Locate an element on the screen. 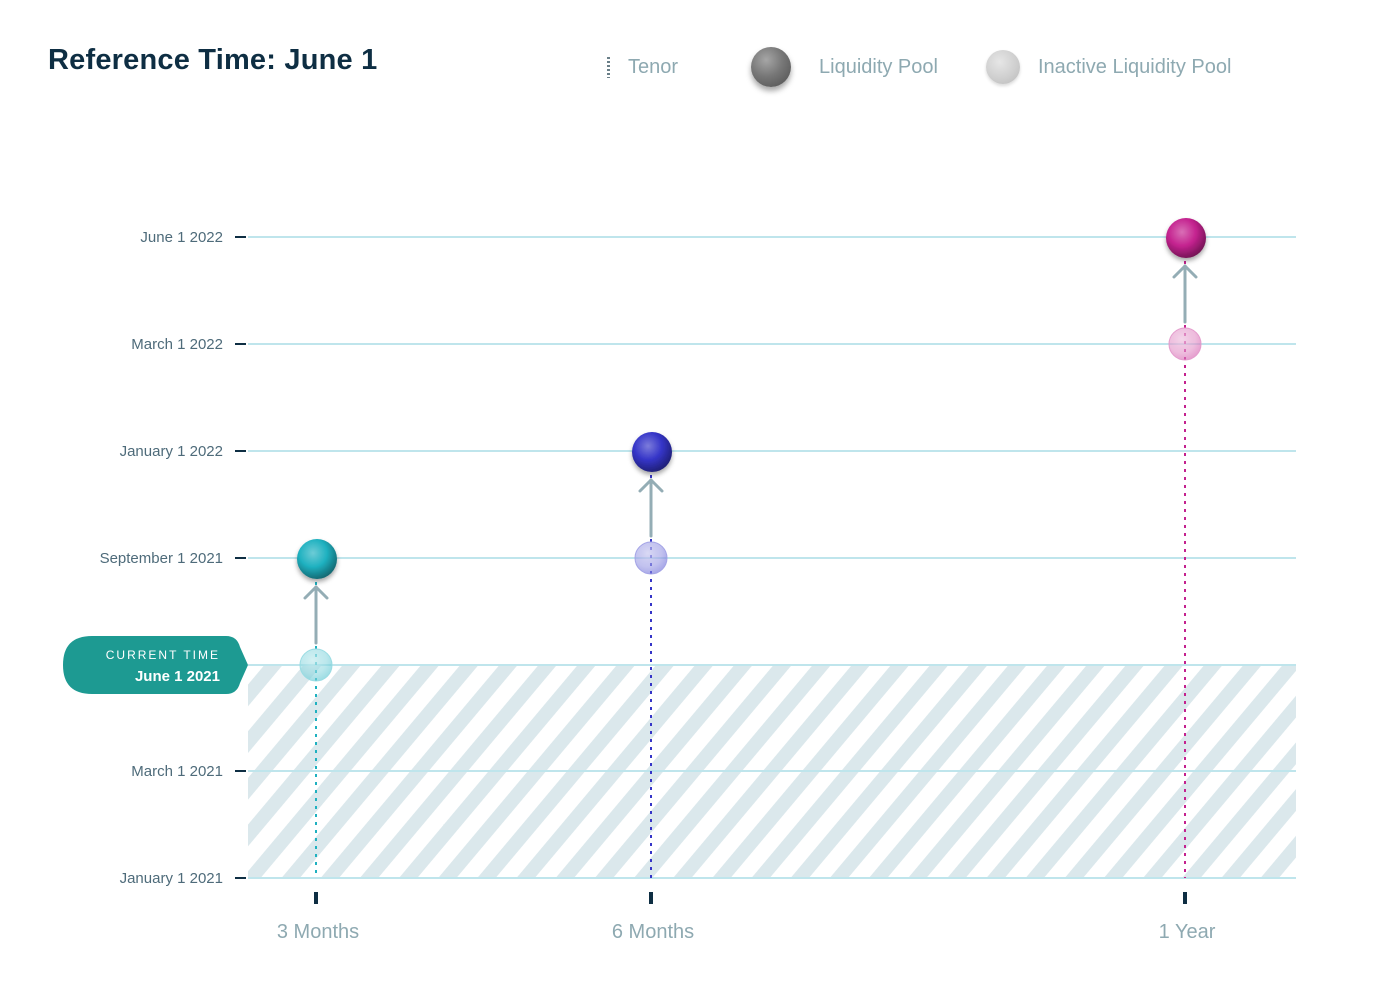 The height and width of the screenshot is (1004, 1400). y-tick-label: June 1 2022 is located at coordinates (181, 237).